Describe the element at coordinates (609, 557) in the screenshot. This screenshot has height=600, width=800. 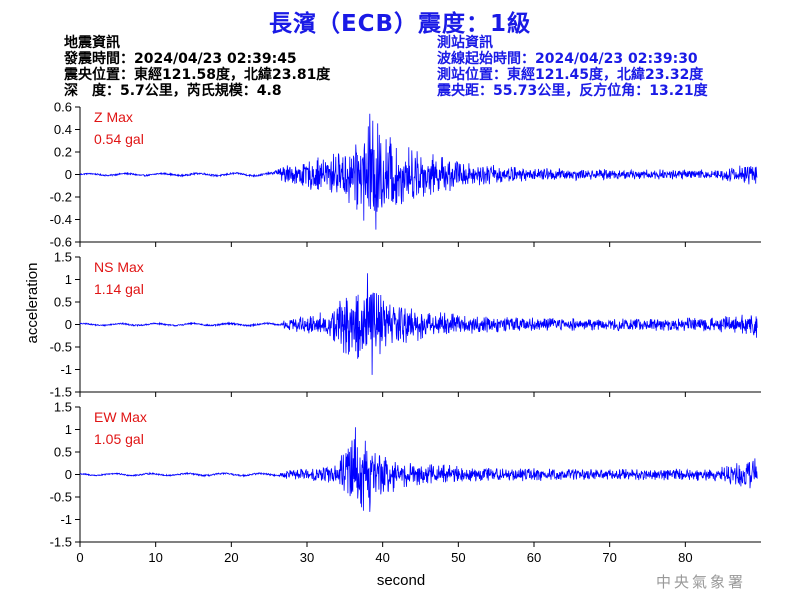
I see `x-tick-label: 70` at that location.